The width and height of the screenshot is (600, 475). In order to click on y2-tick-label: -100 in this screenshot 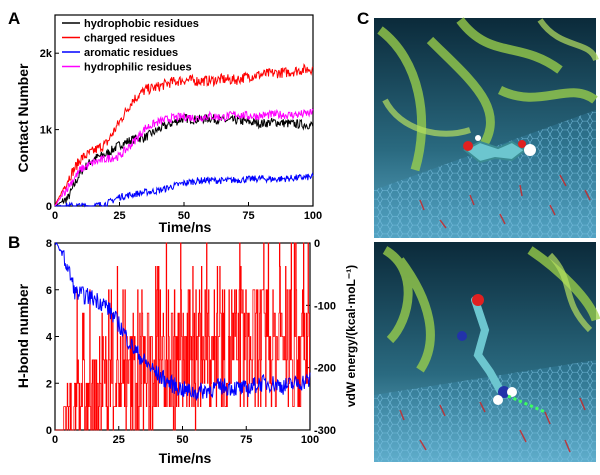, I will do `click(325, 306)`.